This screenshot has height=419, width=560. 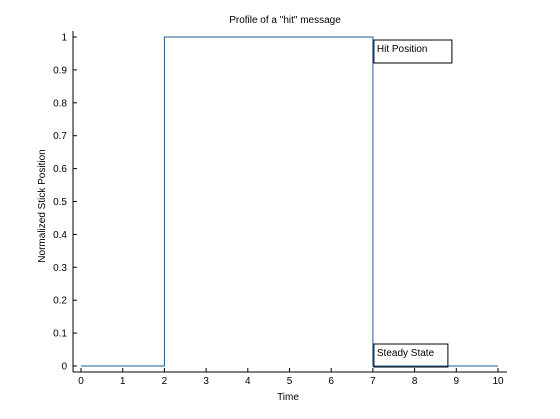 I want to click on x-tick-label: 2, so click(x=165, y=381).